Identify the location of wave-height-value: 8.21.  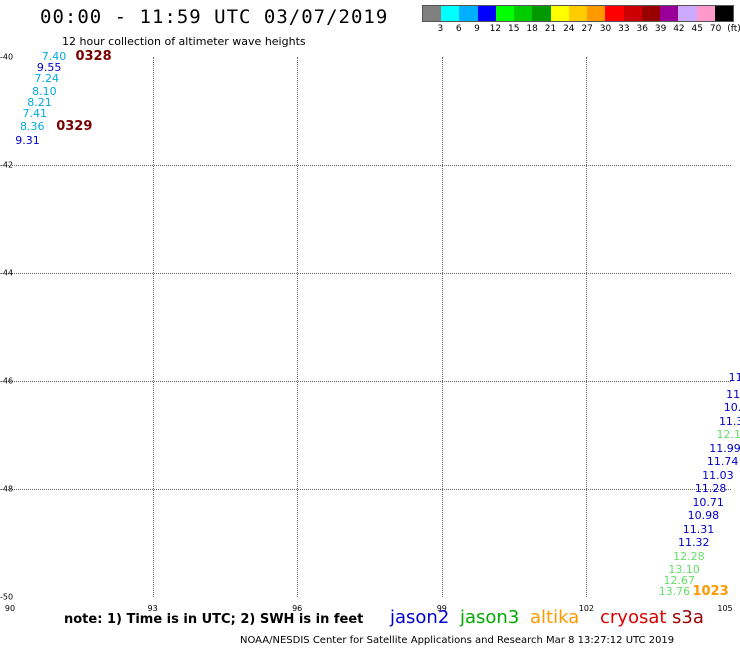
(39, 102).